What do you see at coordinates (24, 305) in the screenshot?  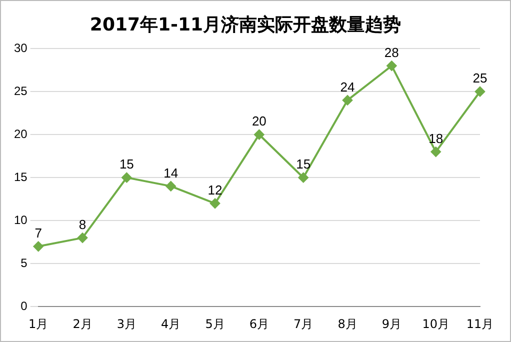 I see `y-tick-label: 0` at bounding box center [24, 305].